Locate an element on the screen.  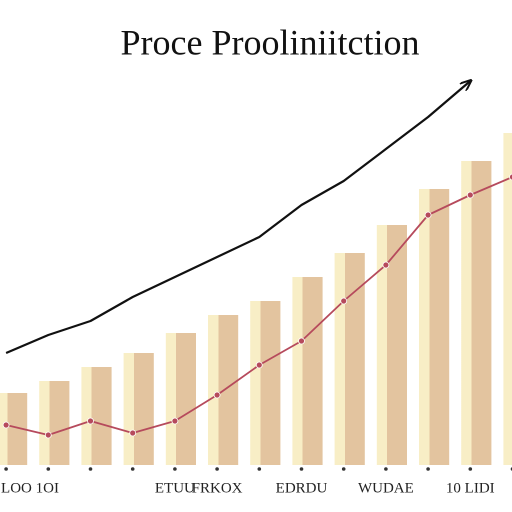
x-tick-label: 10 LIDI is located at coordinates (470, 488).